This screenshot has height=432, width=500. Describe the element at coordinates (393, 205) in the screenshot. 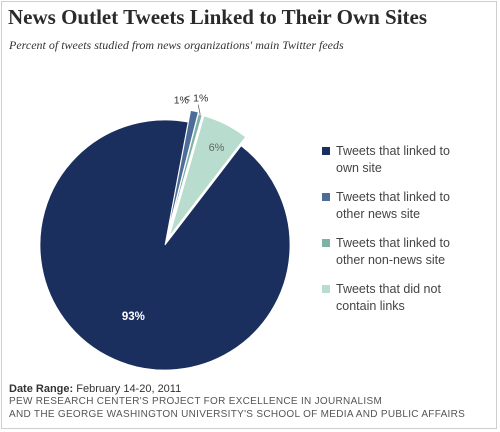

I see `legend-label: Tweets that linked to other news site` at that location.